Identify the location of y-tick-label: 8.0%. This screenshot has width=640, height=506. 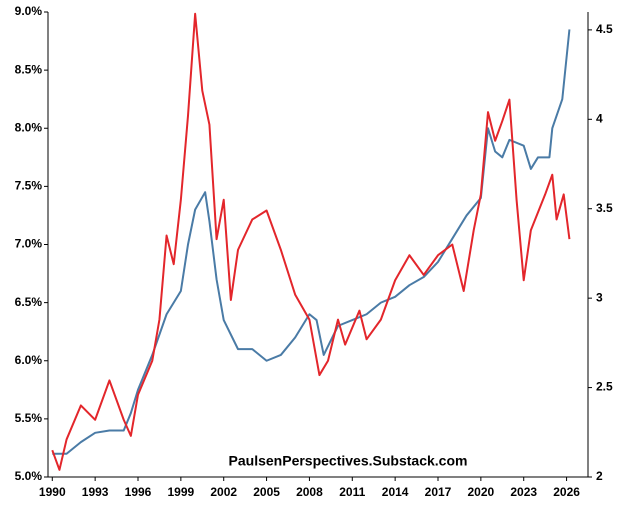
(29, 127).